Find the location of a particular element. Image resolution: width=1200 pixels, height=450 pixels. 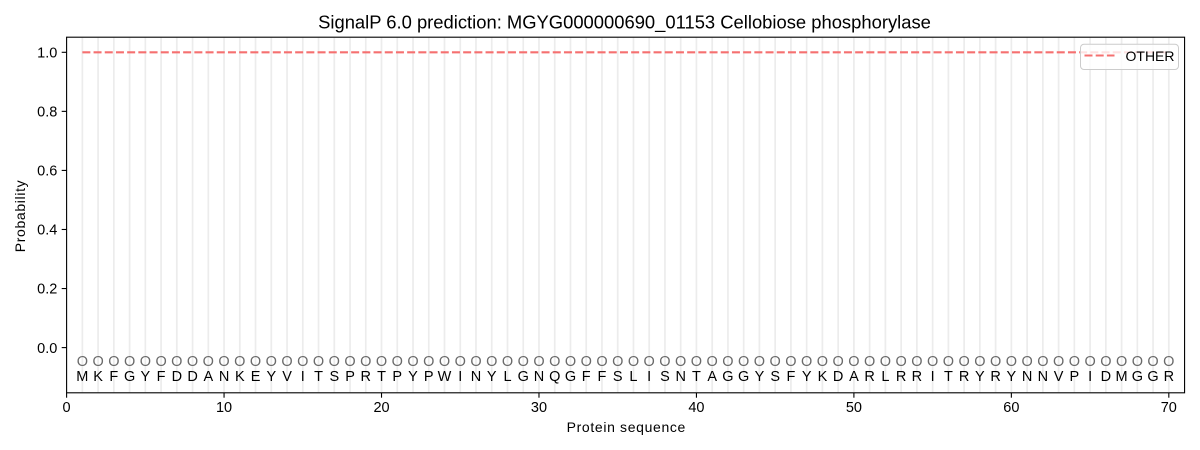

svg-text: Protein sequence is located at coordinates (626, 427).